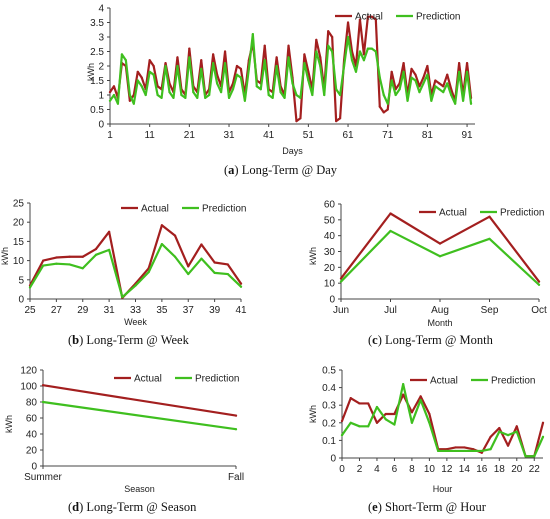  I want to click on x-tick-label: Fall, so click(236, 477).